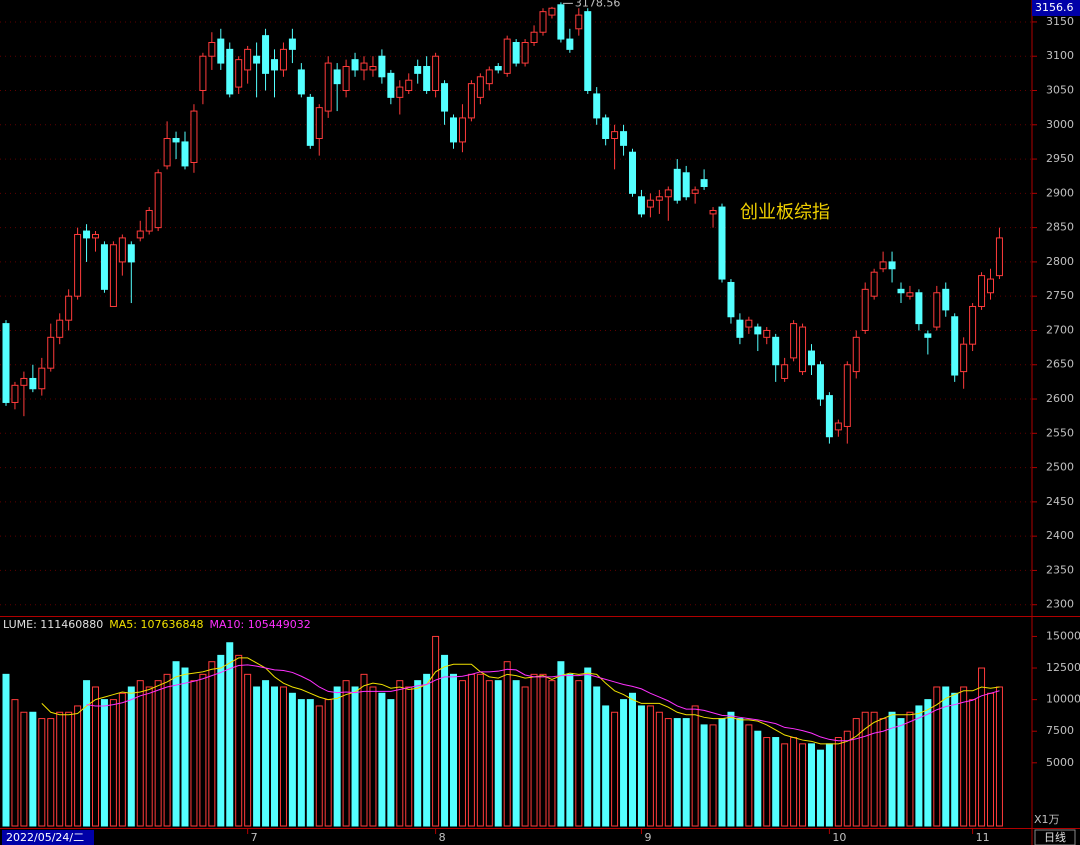 This screenshot has height=845, width=1080. I want to click on annotation: 创业板综指, so click(785, 212).